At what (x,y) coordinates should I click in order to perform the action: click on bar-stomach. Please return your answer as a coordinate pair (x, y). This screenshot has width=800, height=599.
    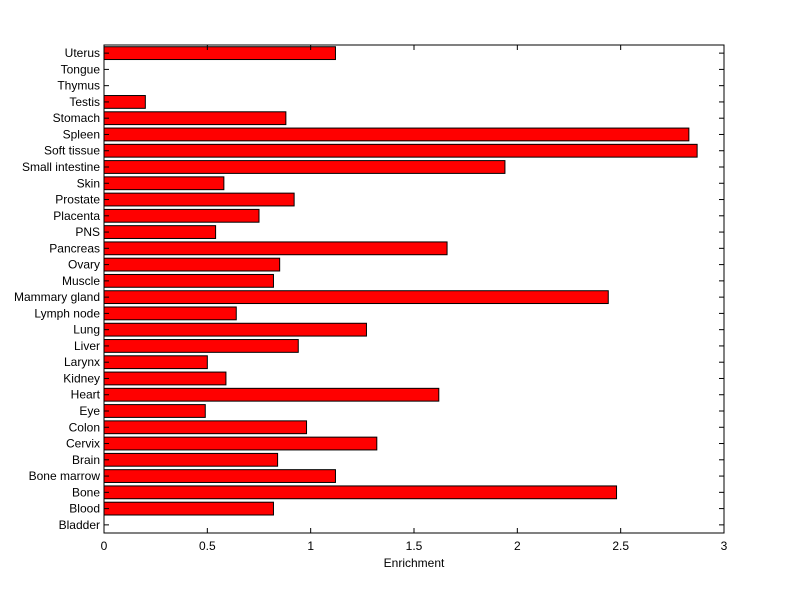
    Looking at the image, I should click on (195, 118).